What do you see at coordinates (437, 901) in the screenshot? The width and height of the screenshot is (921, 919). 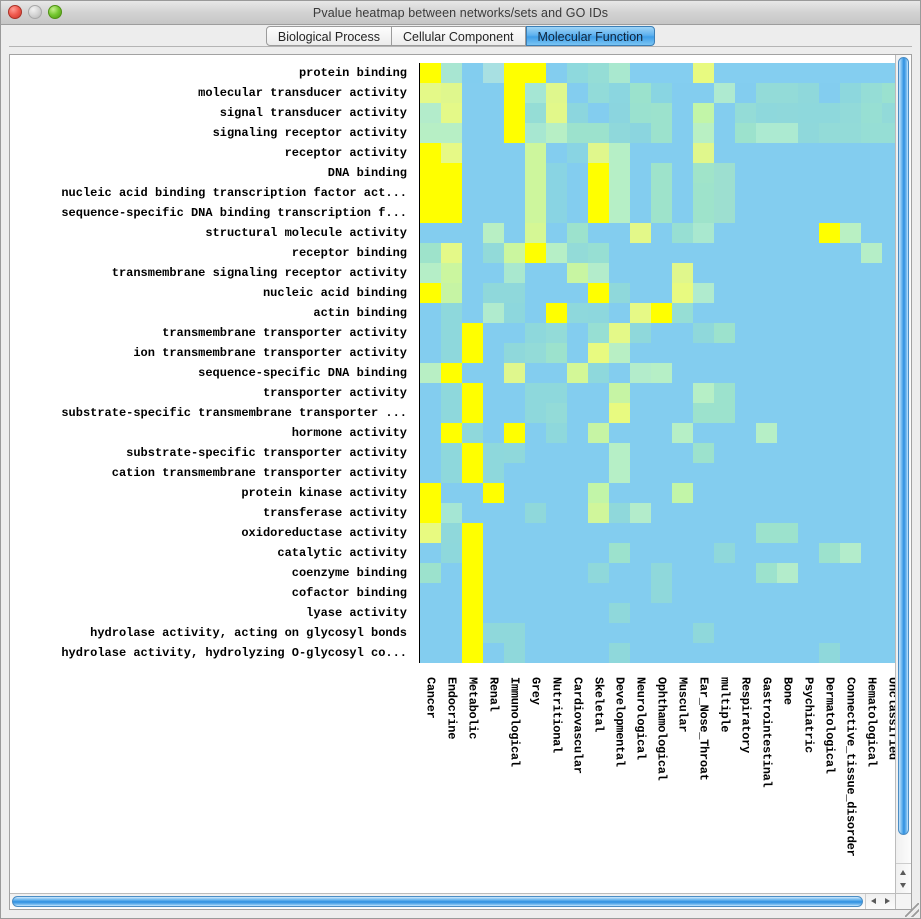 I see `horizontal-scrollbar-thumb` at bounding box center [437, 901].